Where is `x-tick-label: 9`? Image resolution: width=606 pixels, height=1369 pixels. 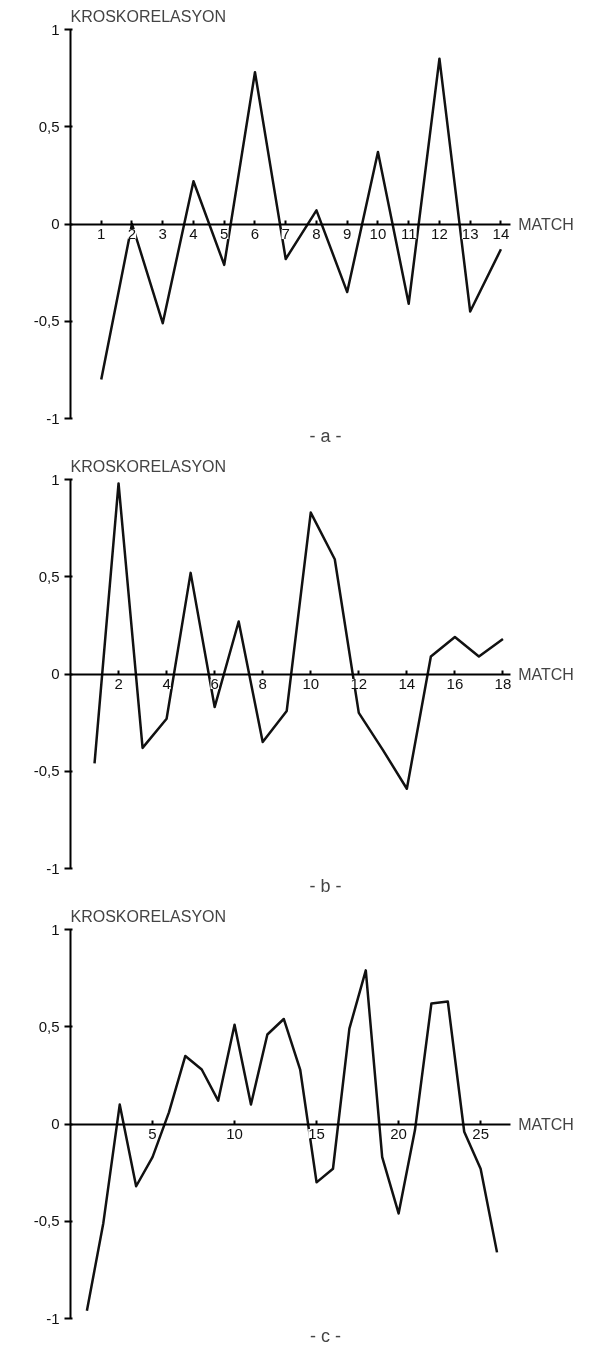 x-tick-label: 9 is located at coordinates (347, 233).